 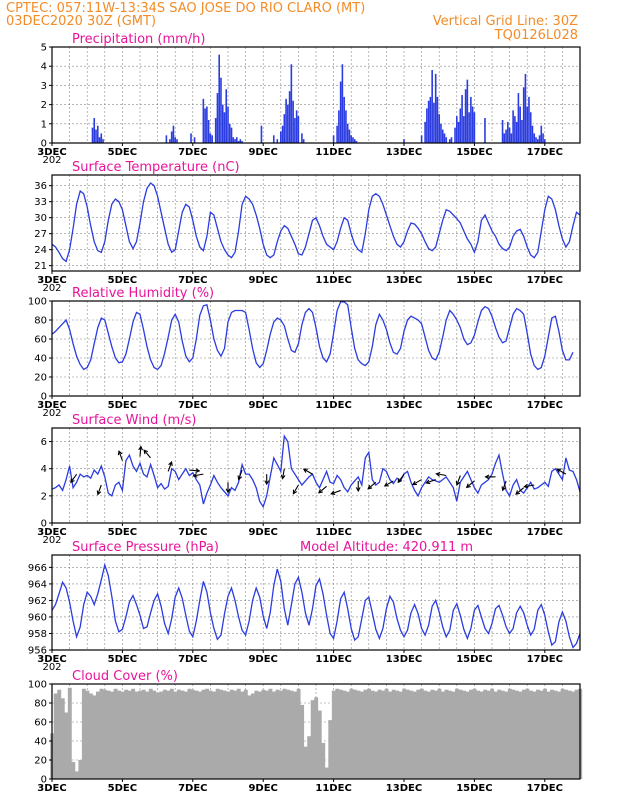 What do you see at coordinates (333, 280) in the screenshot?
I see `temp-xtick-label: 11DEC` at bounding box center [333, 280].